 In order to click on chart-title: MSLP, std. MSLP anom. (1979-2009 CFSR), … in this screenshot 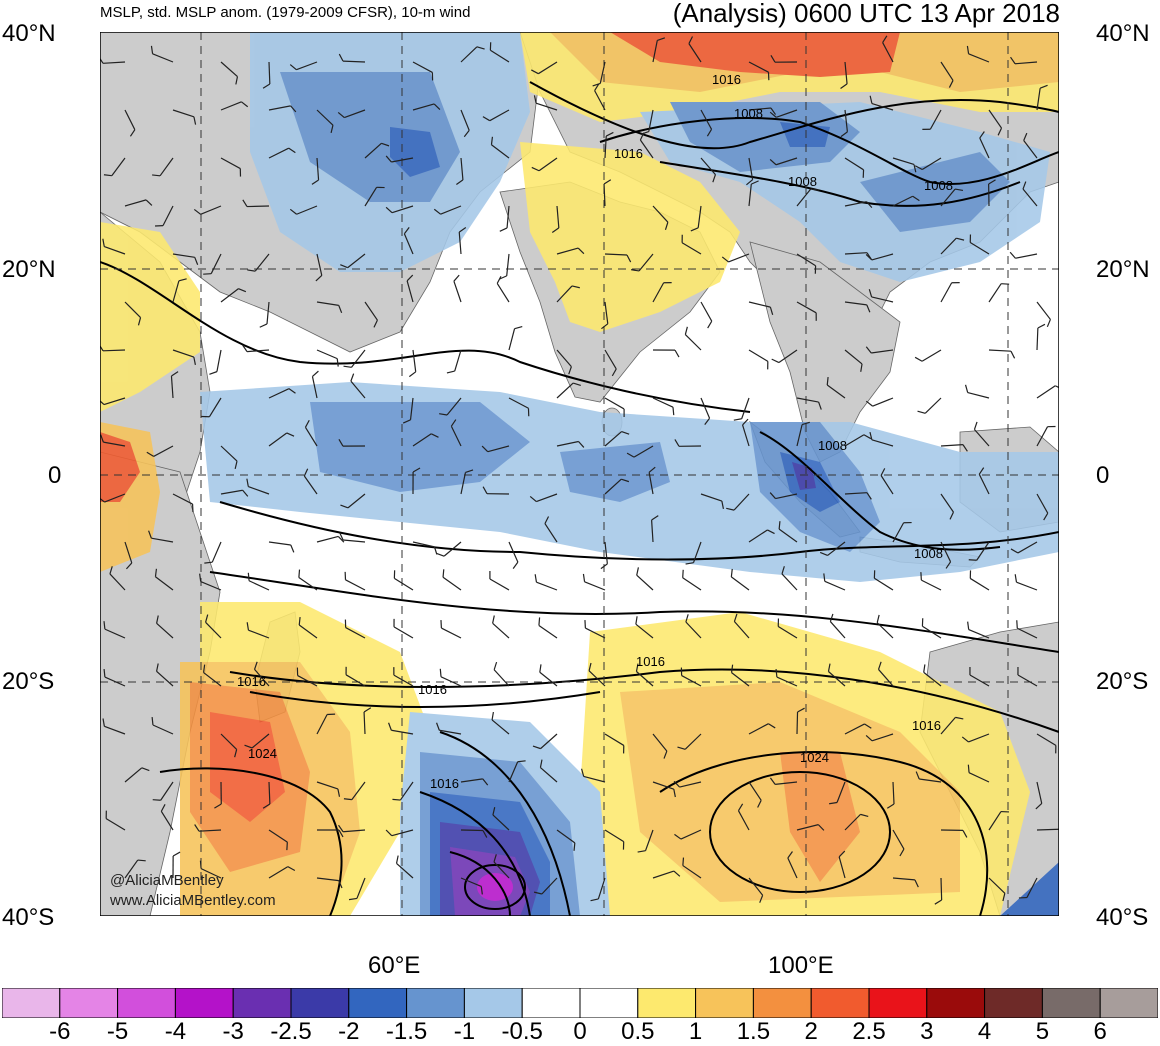, I will do `click(285, 12)`.